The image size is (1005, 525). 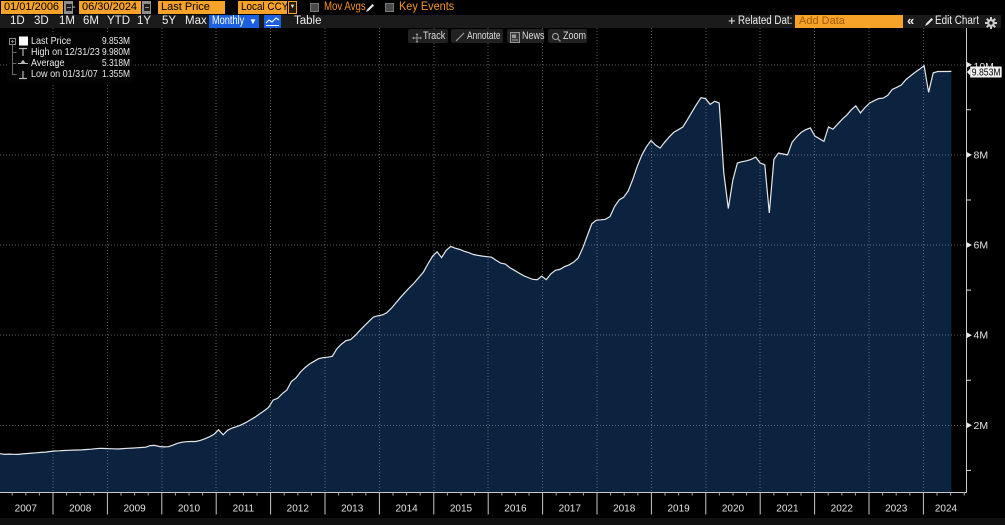 I want to click on svg-text: 2024, so click(x=946, y=509).